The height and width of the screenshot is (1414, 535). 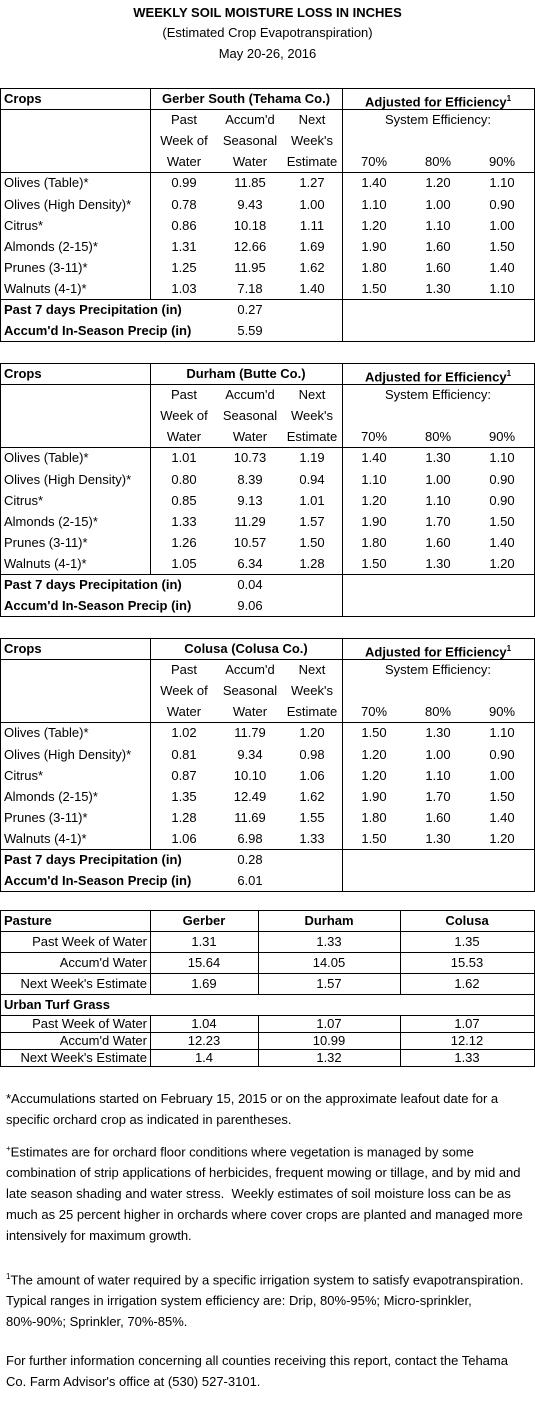 What do you see at coordinates (184, 437) in the screenshot?
I see `column-header: Water` at bounding box center [184, 437].